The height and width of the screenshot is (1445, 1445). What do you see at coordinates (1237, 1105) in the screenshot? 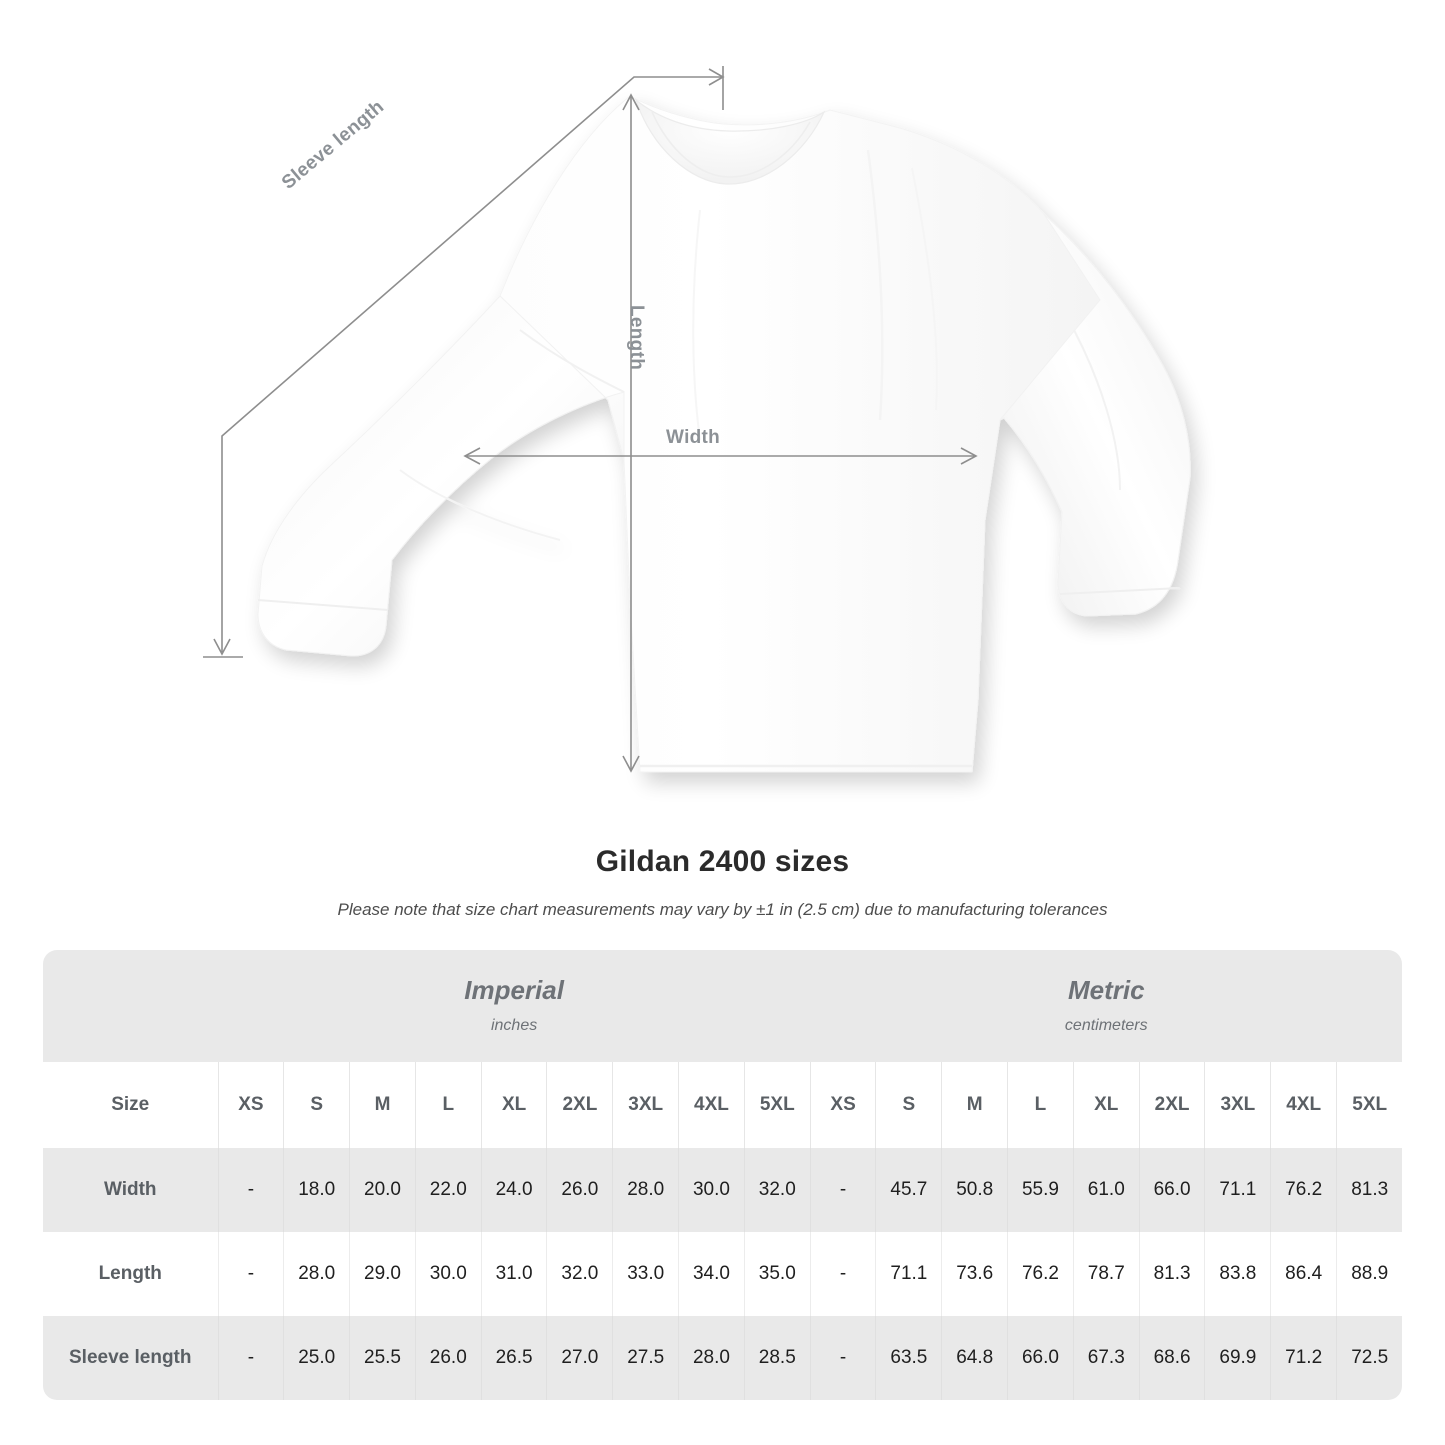
I see `header-metric-3xl: 3XL` at bounding box center [1237, 1105].